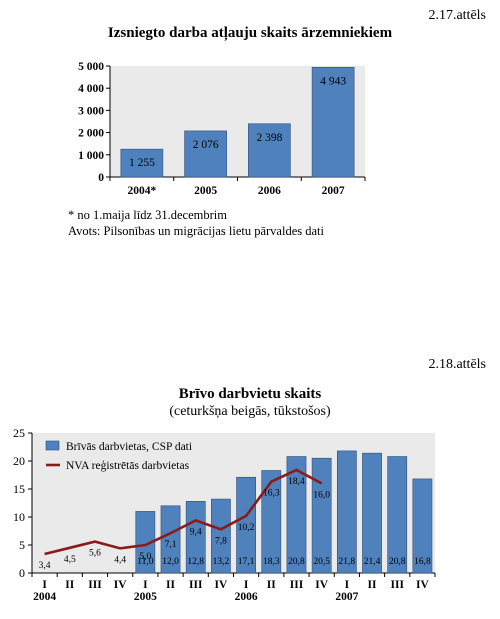  Describe the element at coordinates (19, 433) in the screenshot. I see `y-tick-label: 25` at that location.